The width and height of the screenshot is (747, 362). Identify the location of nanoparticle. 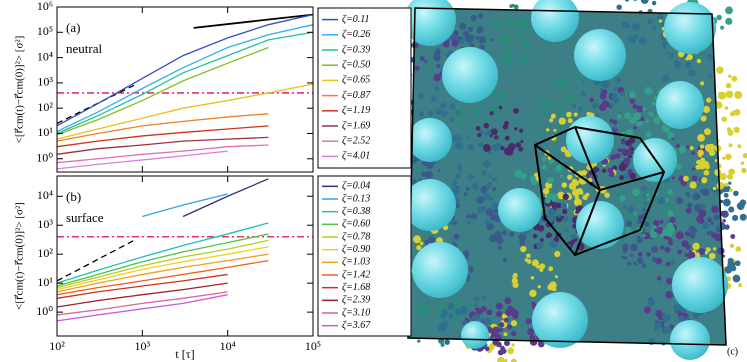
(600, 225).